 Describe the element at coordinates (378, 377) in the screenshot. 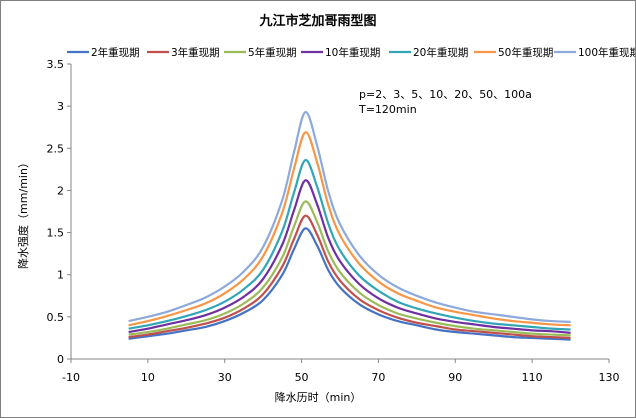

I see `x-tick-label: 70` at that location.